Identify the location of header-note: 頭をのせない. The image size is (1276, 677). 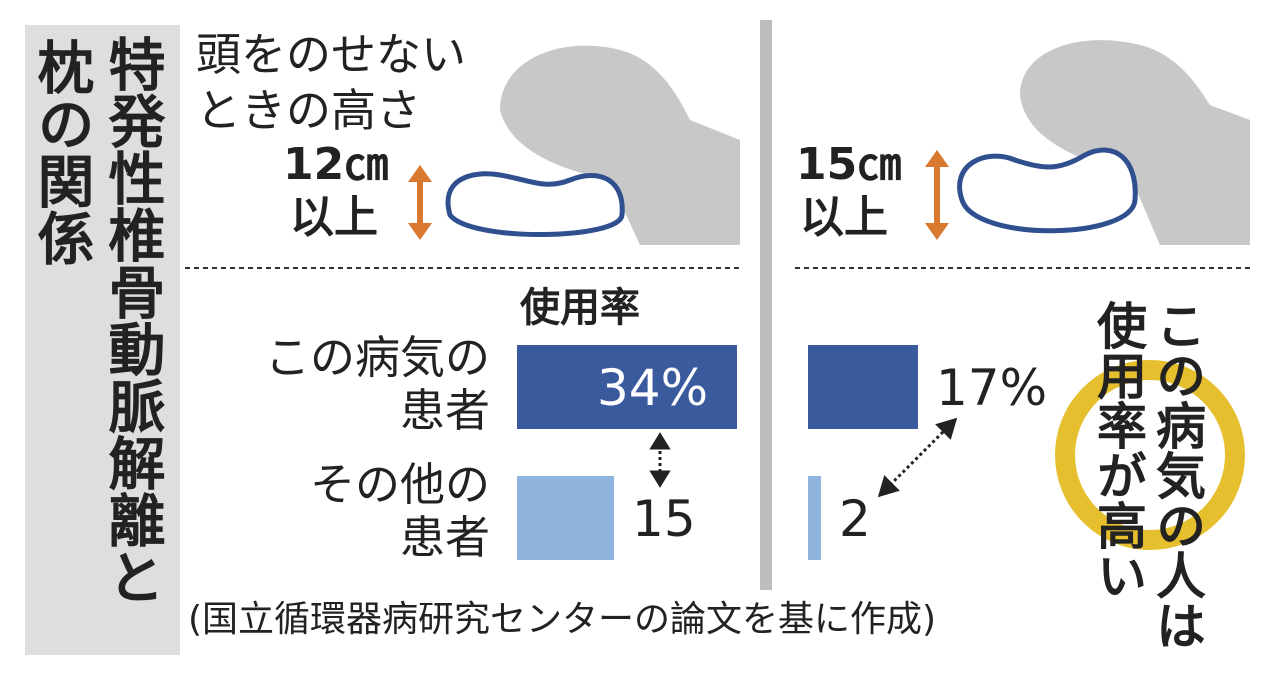
(331, 54).